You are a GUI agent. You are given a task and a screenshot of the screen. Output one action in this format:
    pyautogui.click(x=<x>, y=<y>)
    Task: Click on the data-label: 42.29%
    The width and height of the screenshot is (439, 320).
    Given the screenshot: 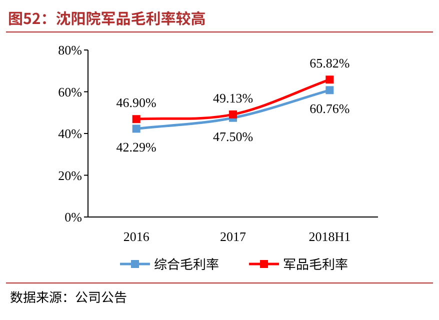 What is the action you would take?
    pyautogui.click(x=136, y=147)
    